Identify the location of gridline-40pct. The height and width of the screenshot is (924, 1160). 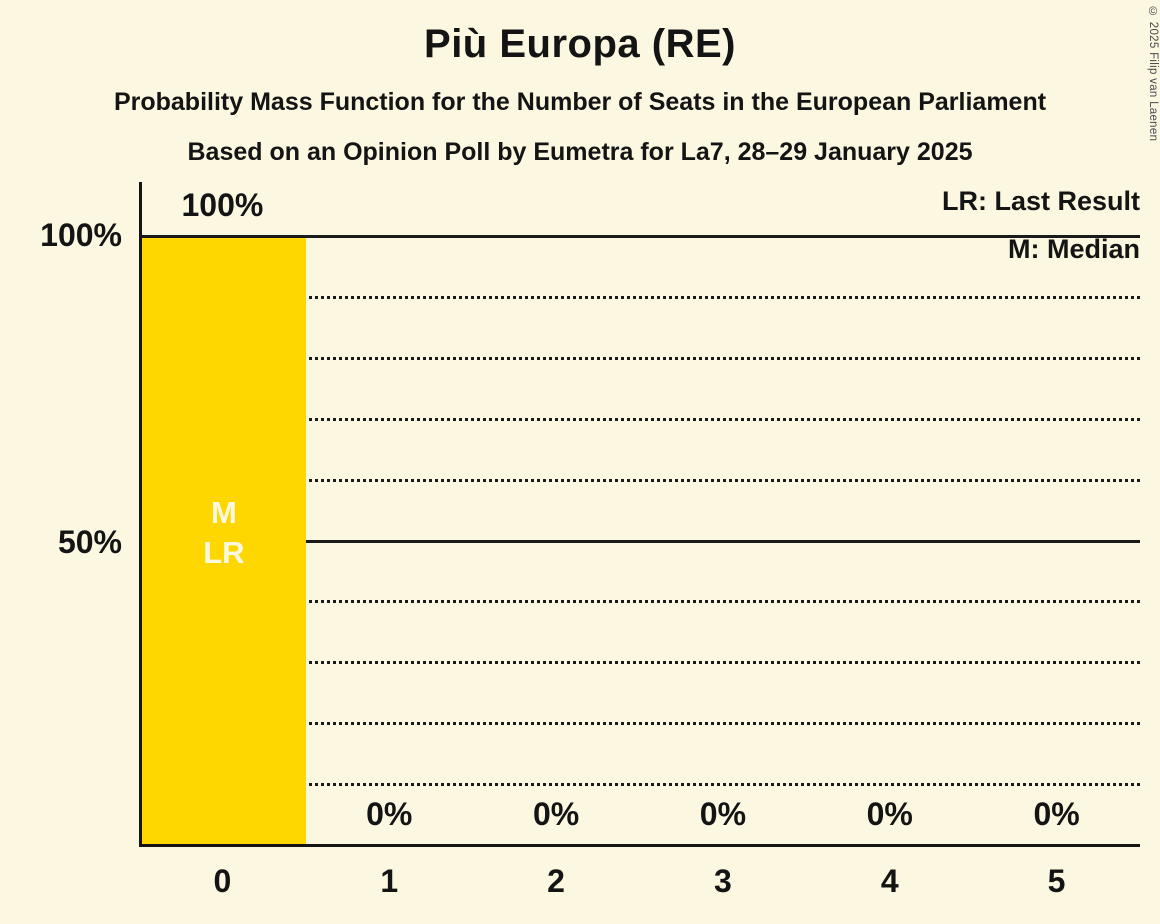
(641, 602).